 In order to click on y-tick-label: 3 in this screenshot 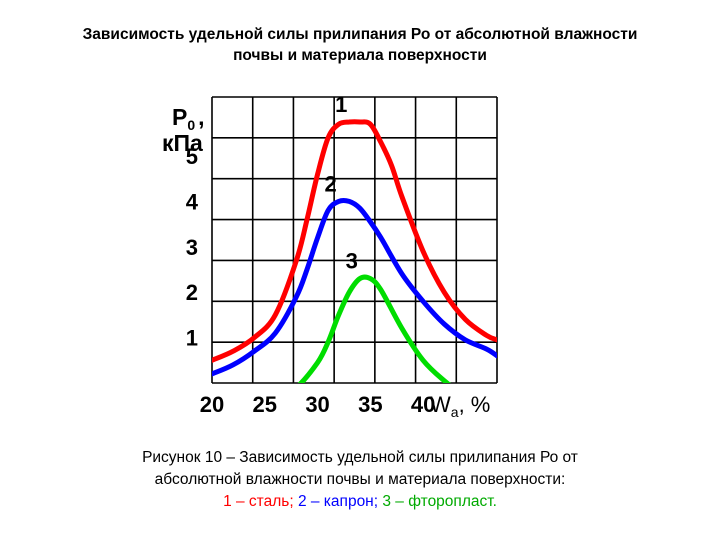, I will do `click(192, 247)`.